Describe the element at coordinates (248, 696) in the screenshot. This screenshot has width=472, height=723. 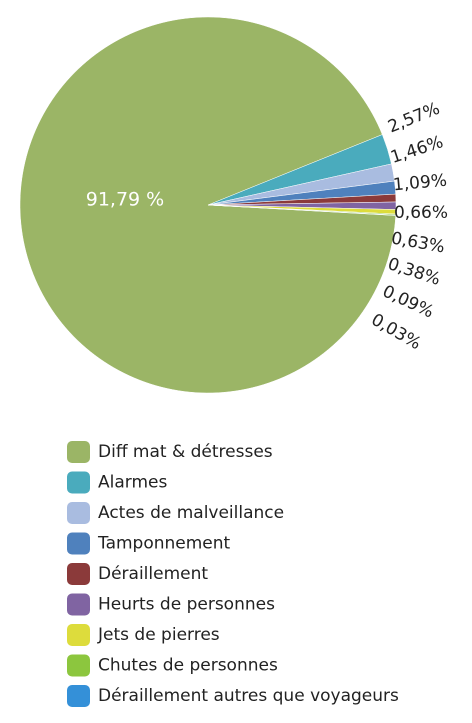
I see `legend-label: Déraillement autres que voyageurs` at that location.